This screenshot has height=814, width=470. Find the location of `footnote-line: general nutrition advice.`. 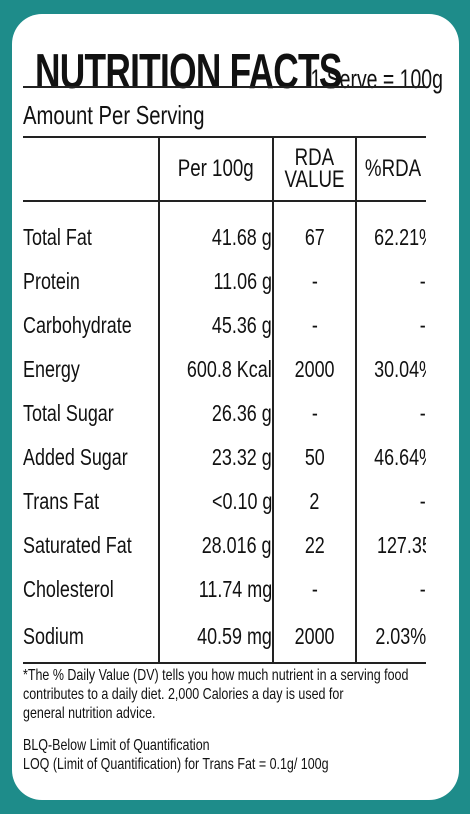

footnote-line: general nutrition advice. is located at coordinates (89, 713).